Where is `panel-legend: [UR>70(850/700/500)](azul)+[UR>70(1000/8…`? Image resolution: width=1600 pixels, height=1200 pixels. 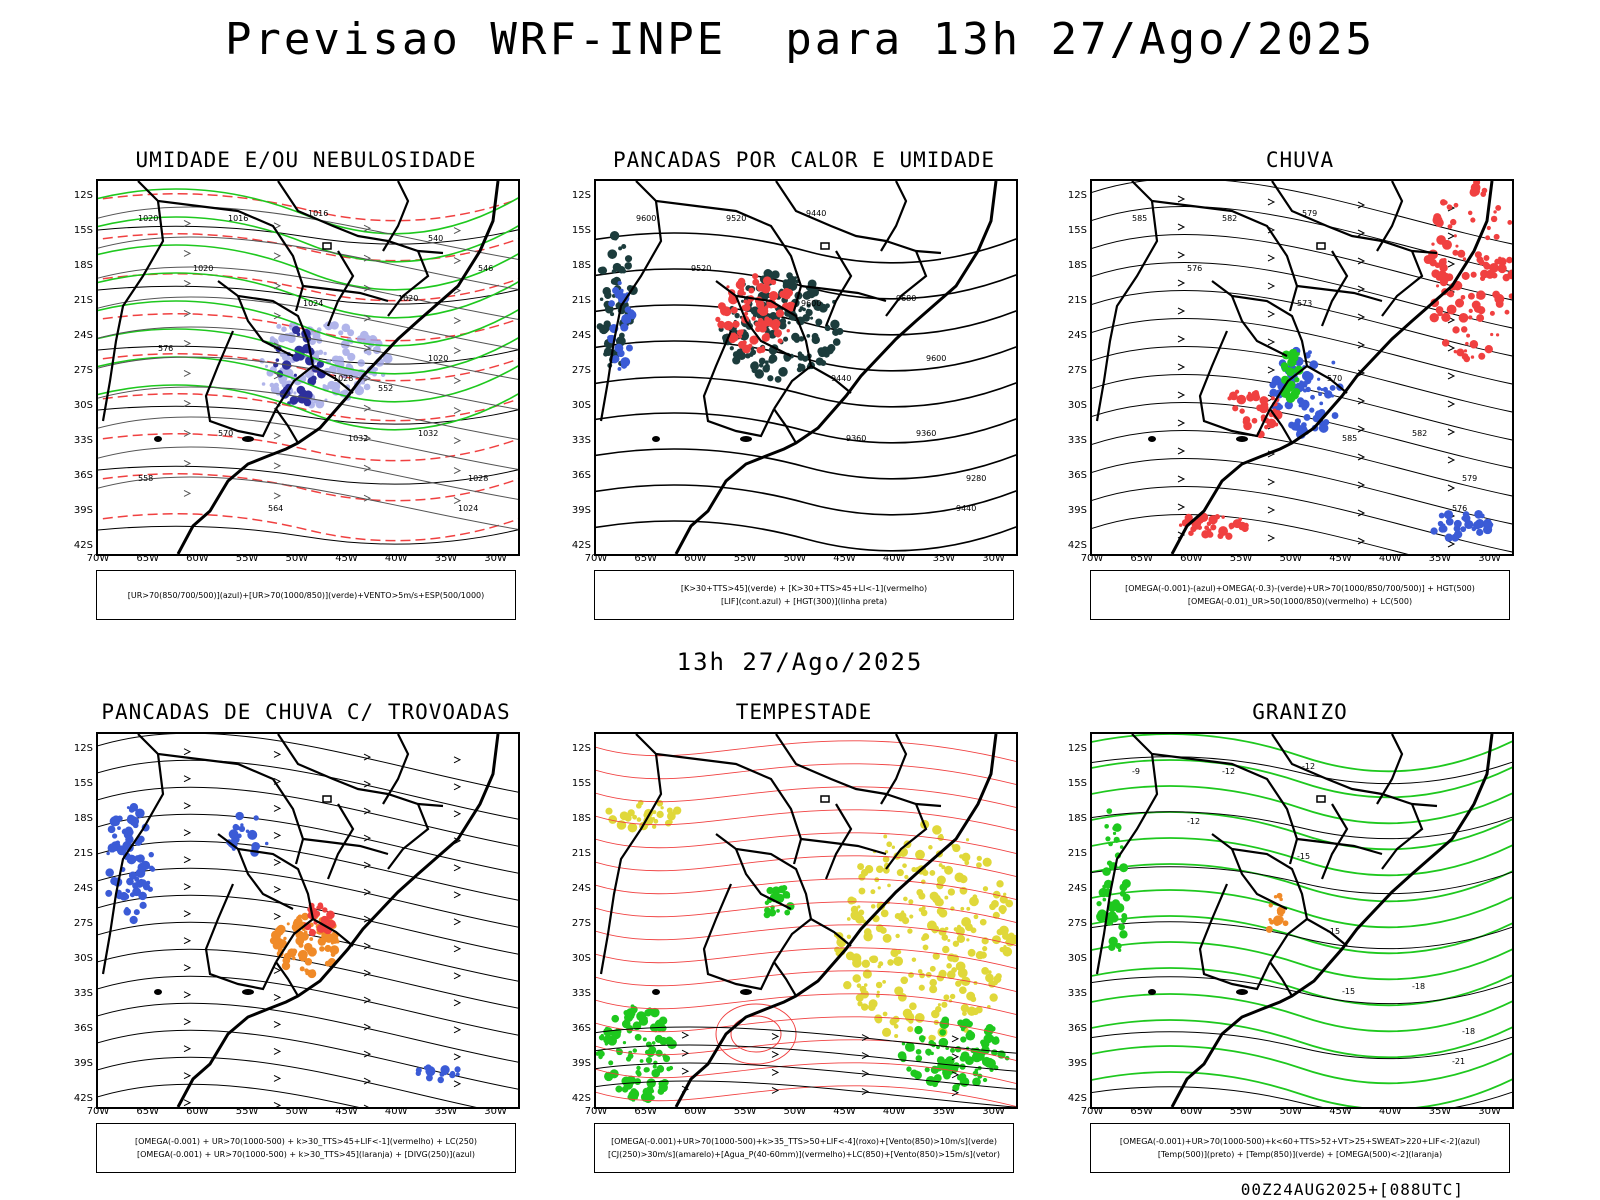 panel-legend: [UR>70(850/700/500)](azul)+[UR>70(1000/8… is located at coordinates (306, 595).